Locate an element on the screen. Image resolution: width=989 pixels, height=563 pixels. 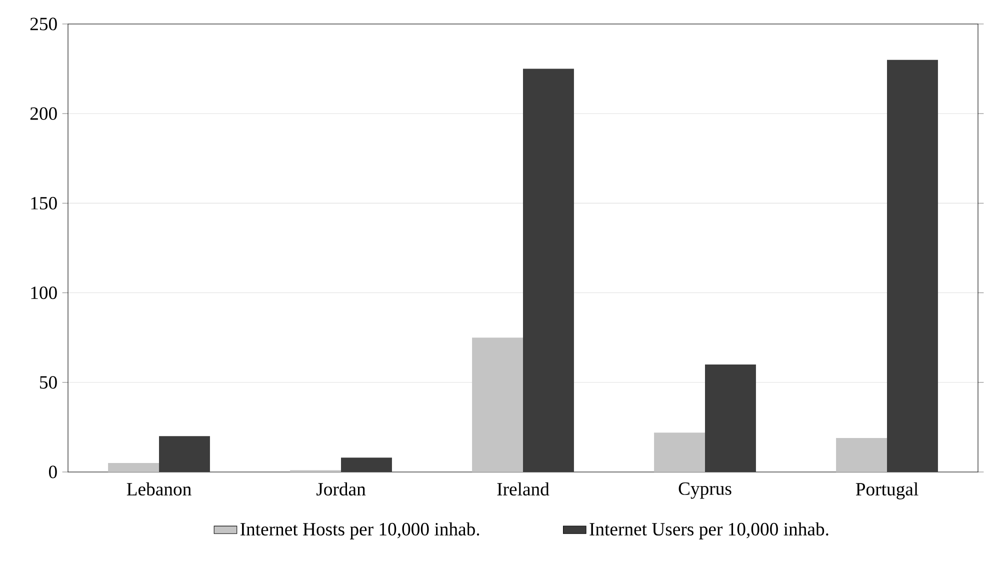
y-tick-label: 200 is located at coordinates (43, 113).